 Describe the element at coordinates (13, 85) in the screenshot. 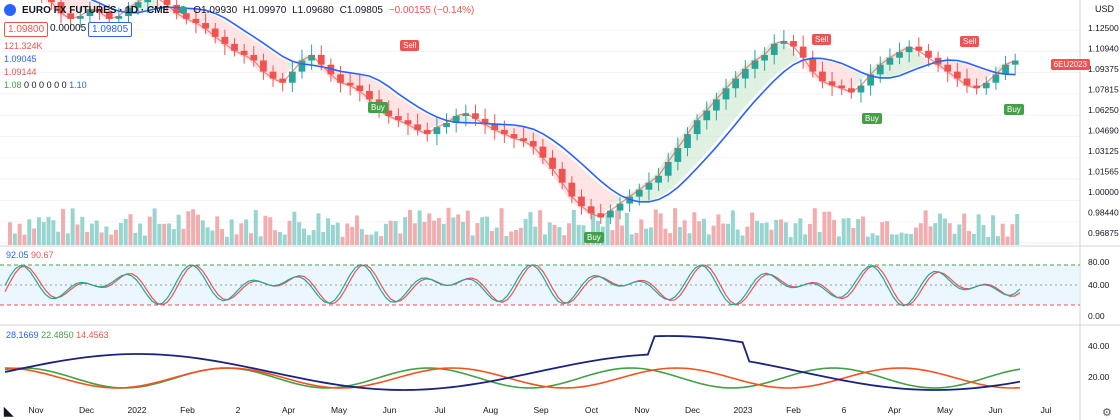

I see `legend-low: 1.08` at that location.